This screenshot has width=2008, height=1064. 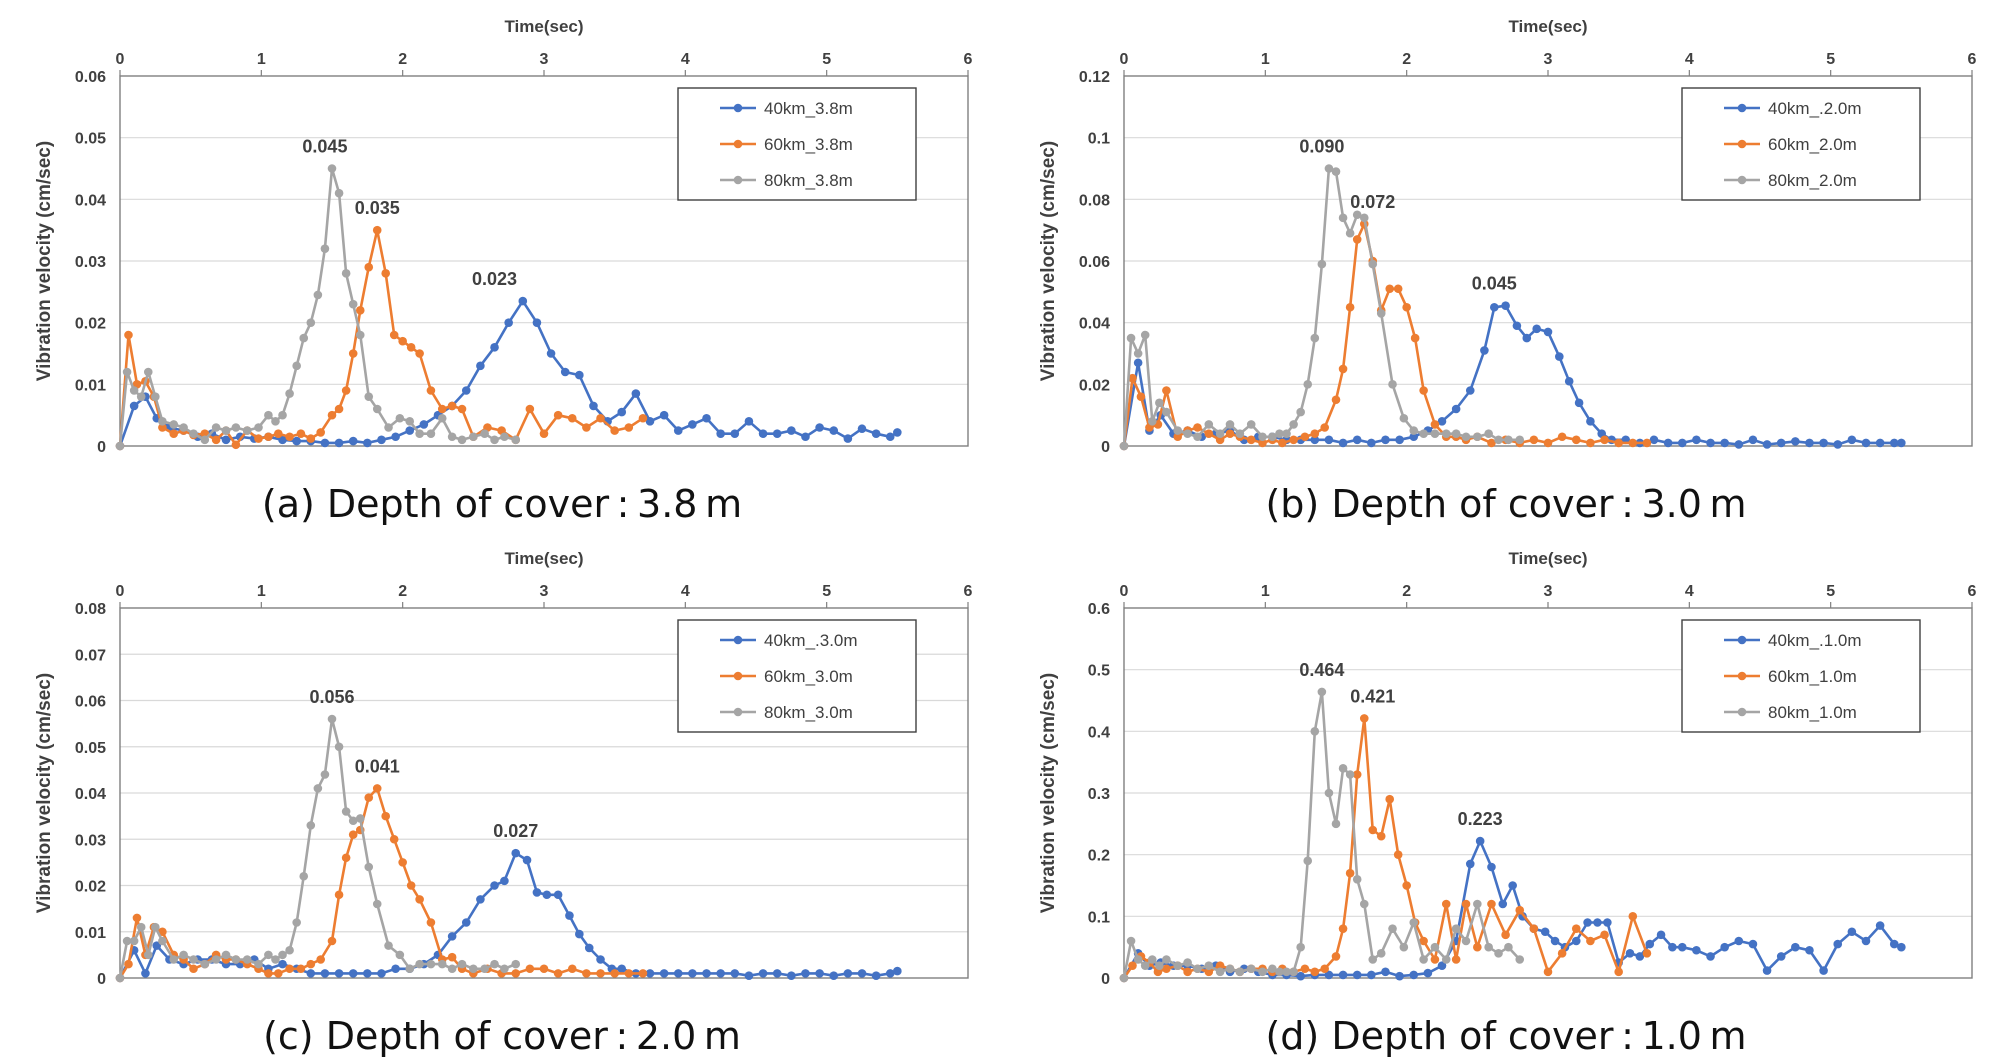 I want to click on legend-label: 60km_2.0m, so click(x=1812, y=144).